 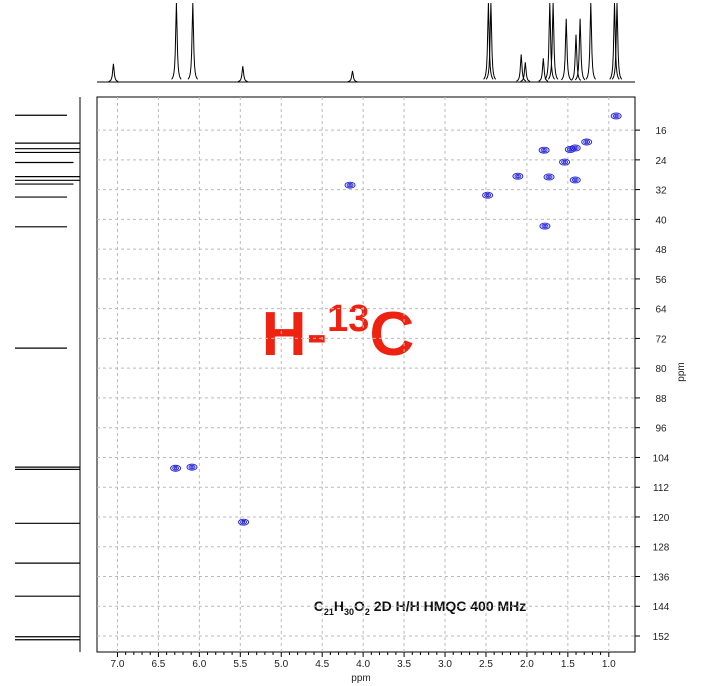 What do you see at coordinates (367, 612) in the screenshot?
I see `title-part: 2` at bounding box center [367, 612].